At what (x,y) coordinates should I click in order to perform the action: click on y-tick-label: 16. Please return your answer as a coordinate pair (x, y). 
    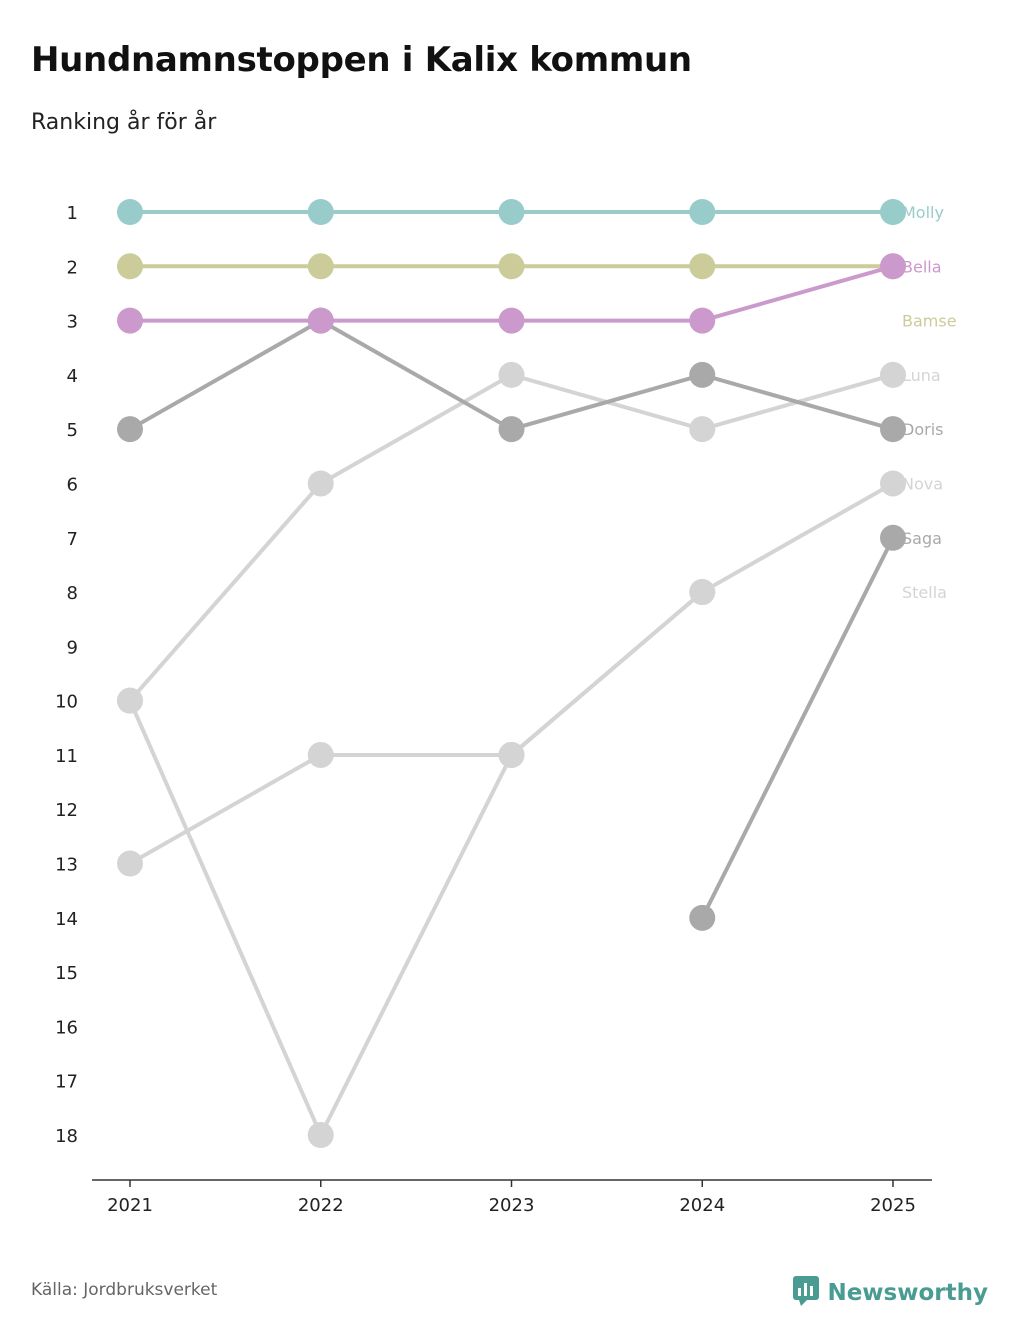
    Looking at the image, I should click on (66, 1027).